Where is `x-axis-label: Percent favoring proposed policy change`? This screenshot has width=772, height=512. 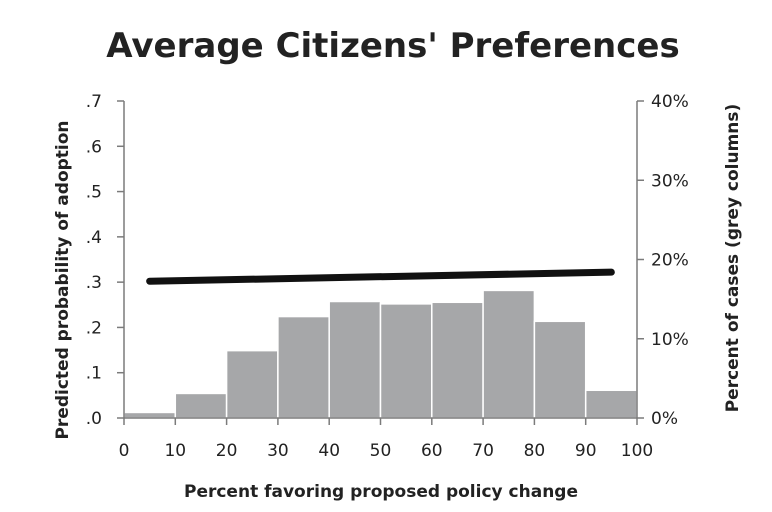 x-axis-label: Percent favoring proposed policy change is located at coordinates (381, 492).